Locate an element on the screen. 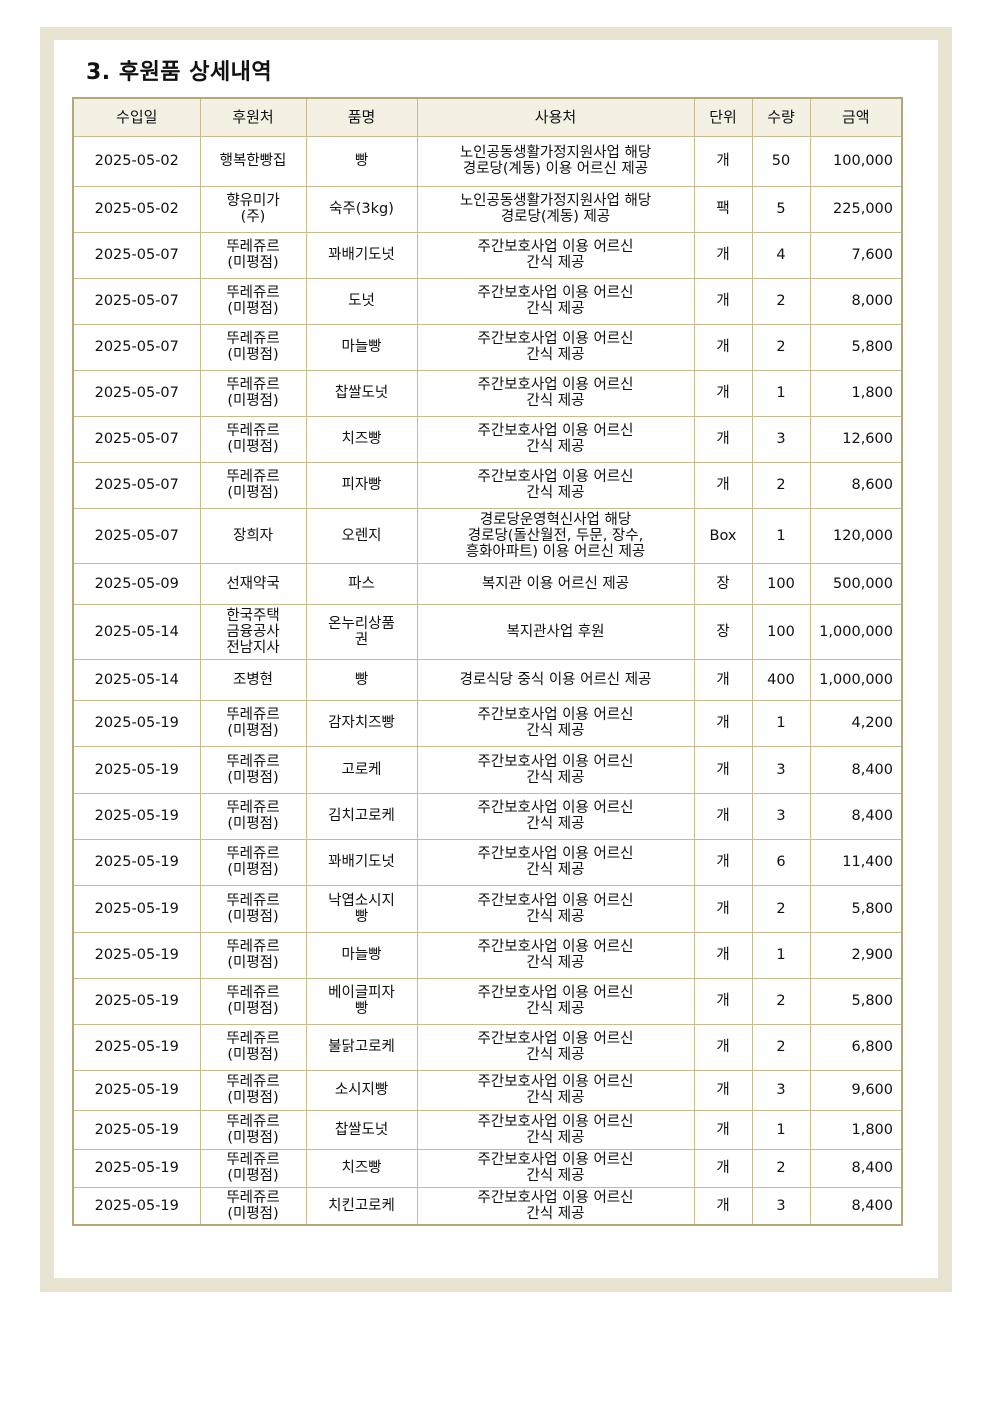  cell-usage: 경로식당 중식 이용 어르신 제공 is located at coordinates (555, 679).